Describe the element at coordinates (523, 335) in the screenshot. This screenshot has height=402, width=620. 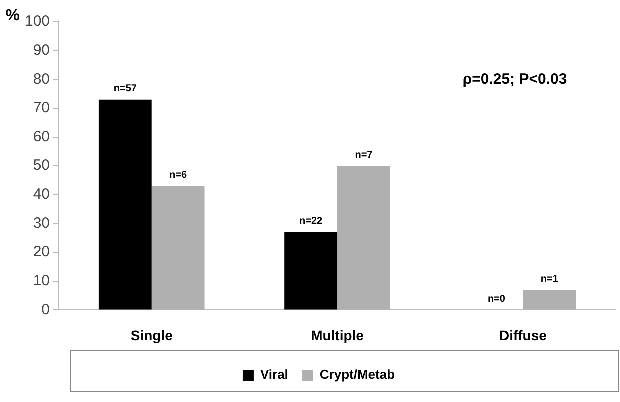
I see `x-tick-label: Diffuse` at that location.